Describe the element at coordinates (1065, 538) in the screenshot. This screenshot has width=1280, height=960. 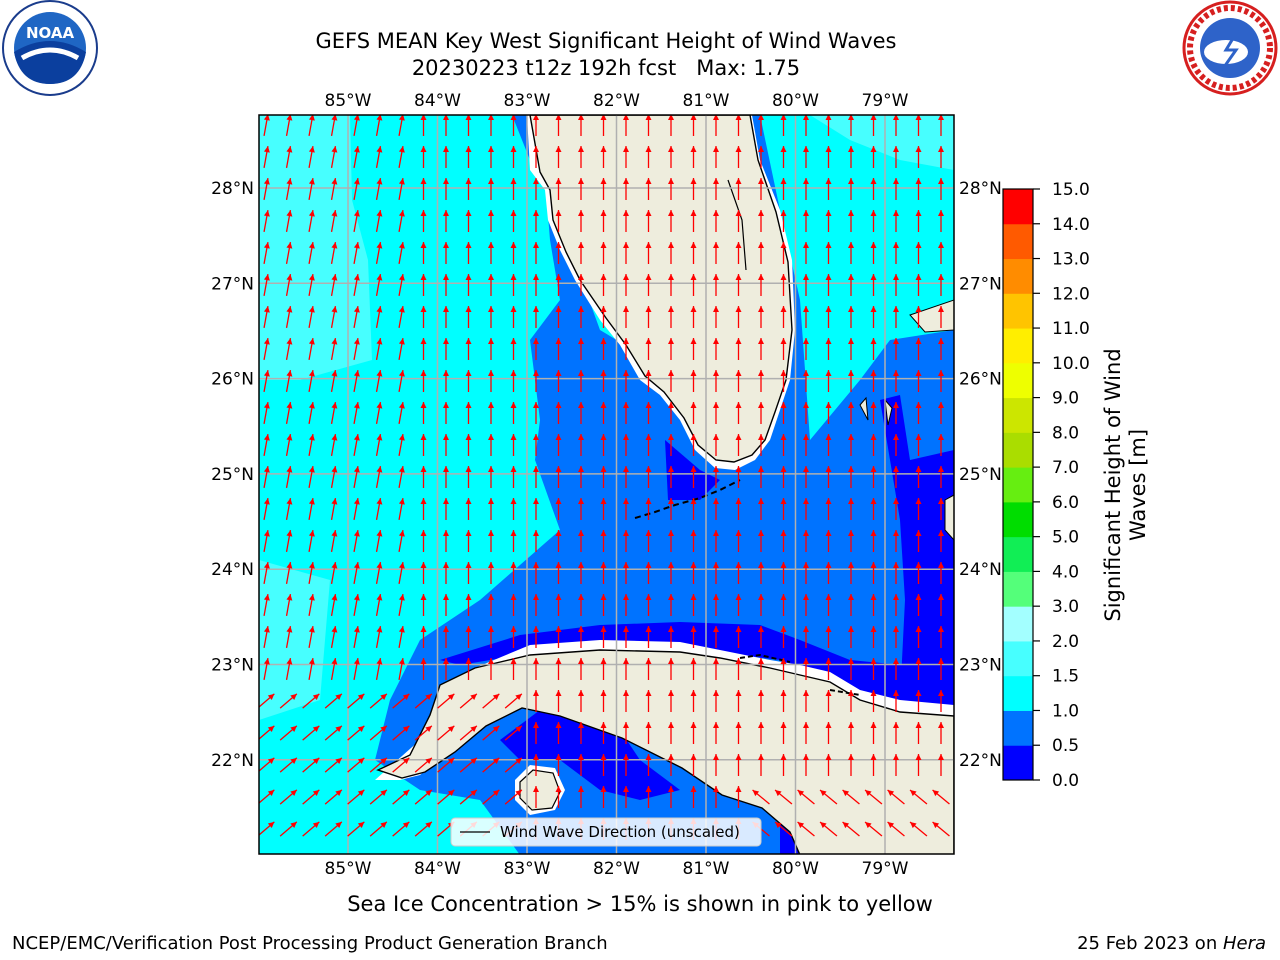
I see `colorbar-tick-label: 5.0` at that location.